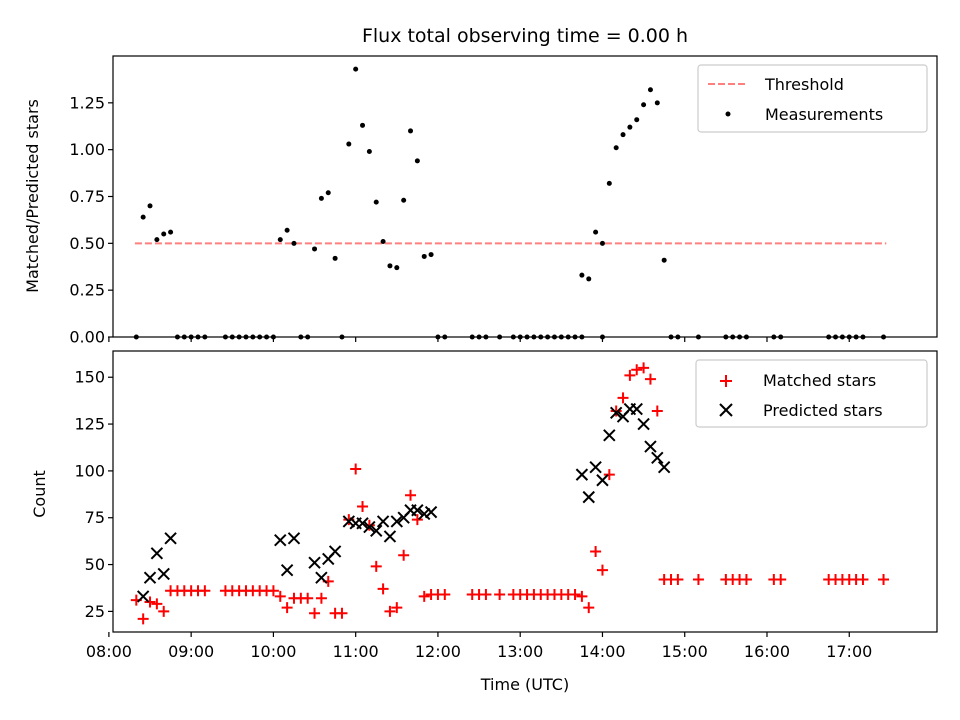  I want to click on bottom-y-tick-label: 125, so click(89, 424).